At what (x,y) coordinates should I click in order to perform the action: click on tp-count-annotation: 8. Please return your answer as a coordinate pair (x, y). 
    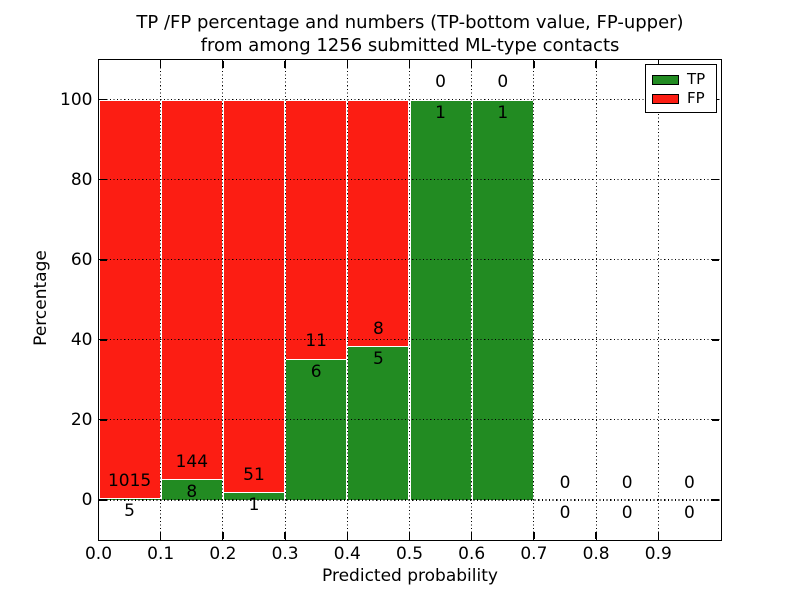
    Looking at the image, I should click on (192, 492).